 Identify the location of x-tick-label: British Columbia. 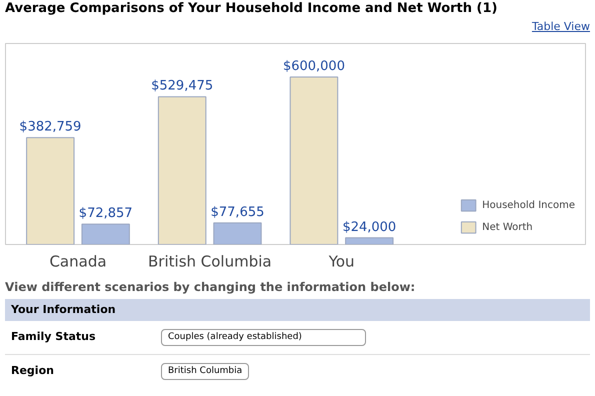
(210, 261).